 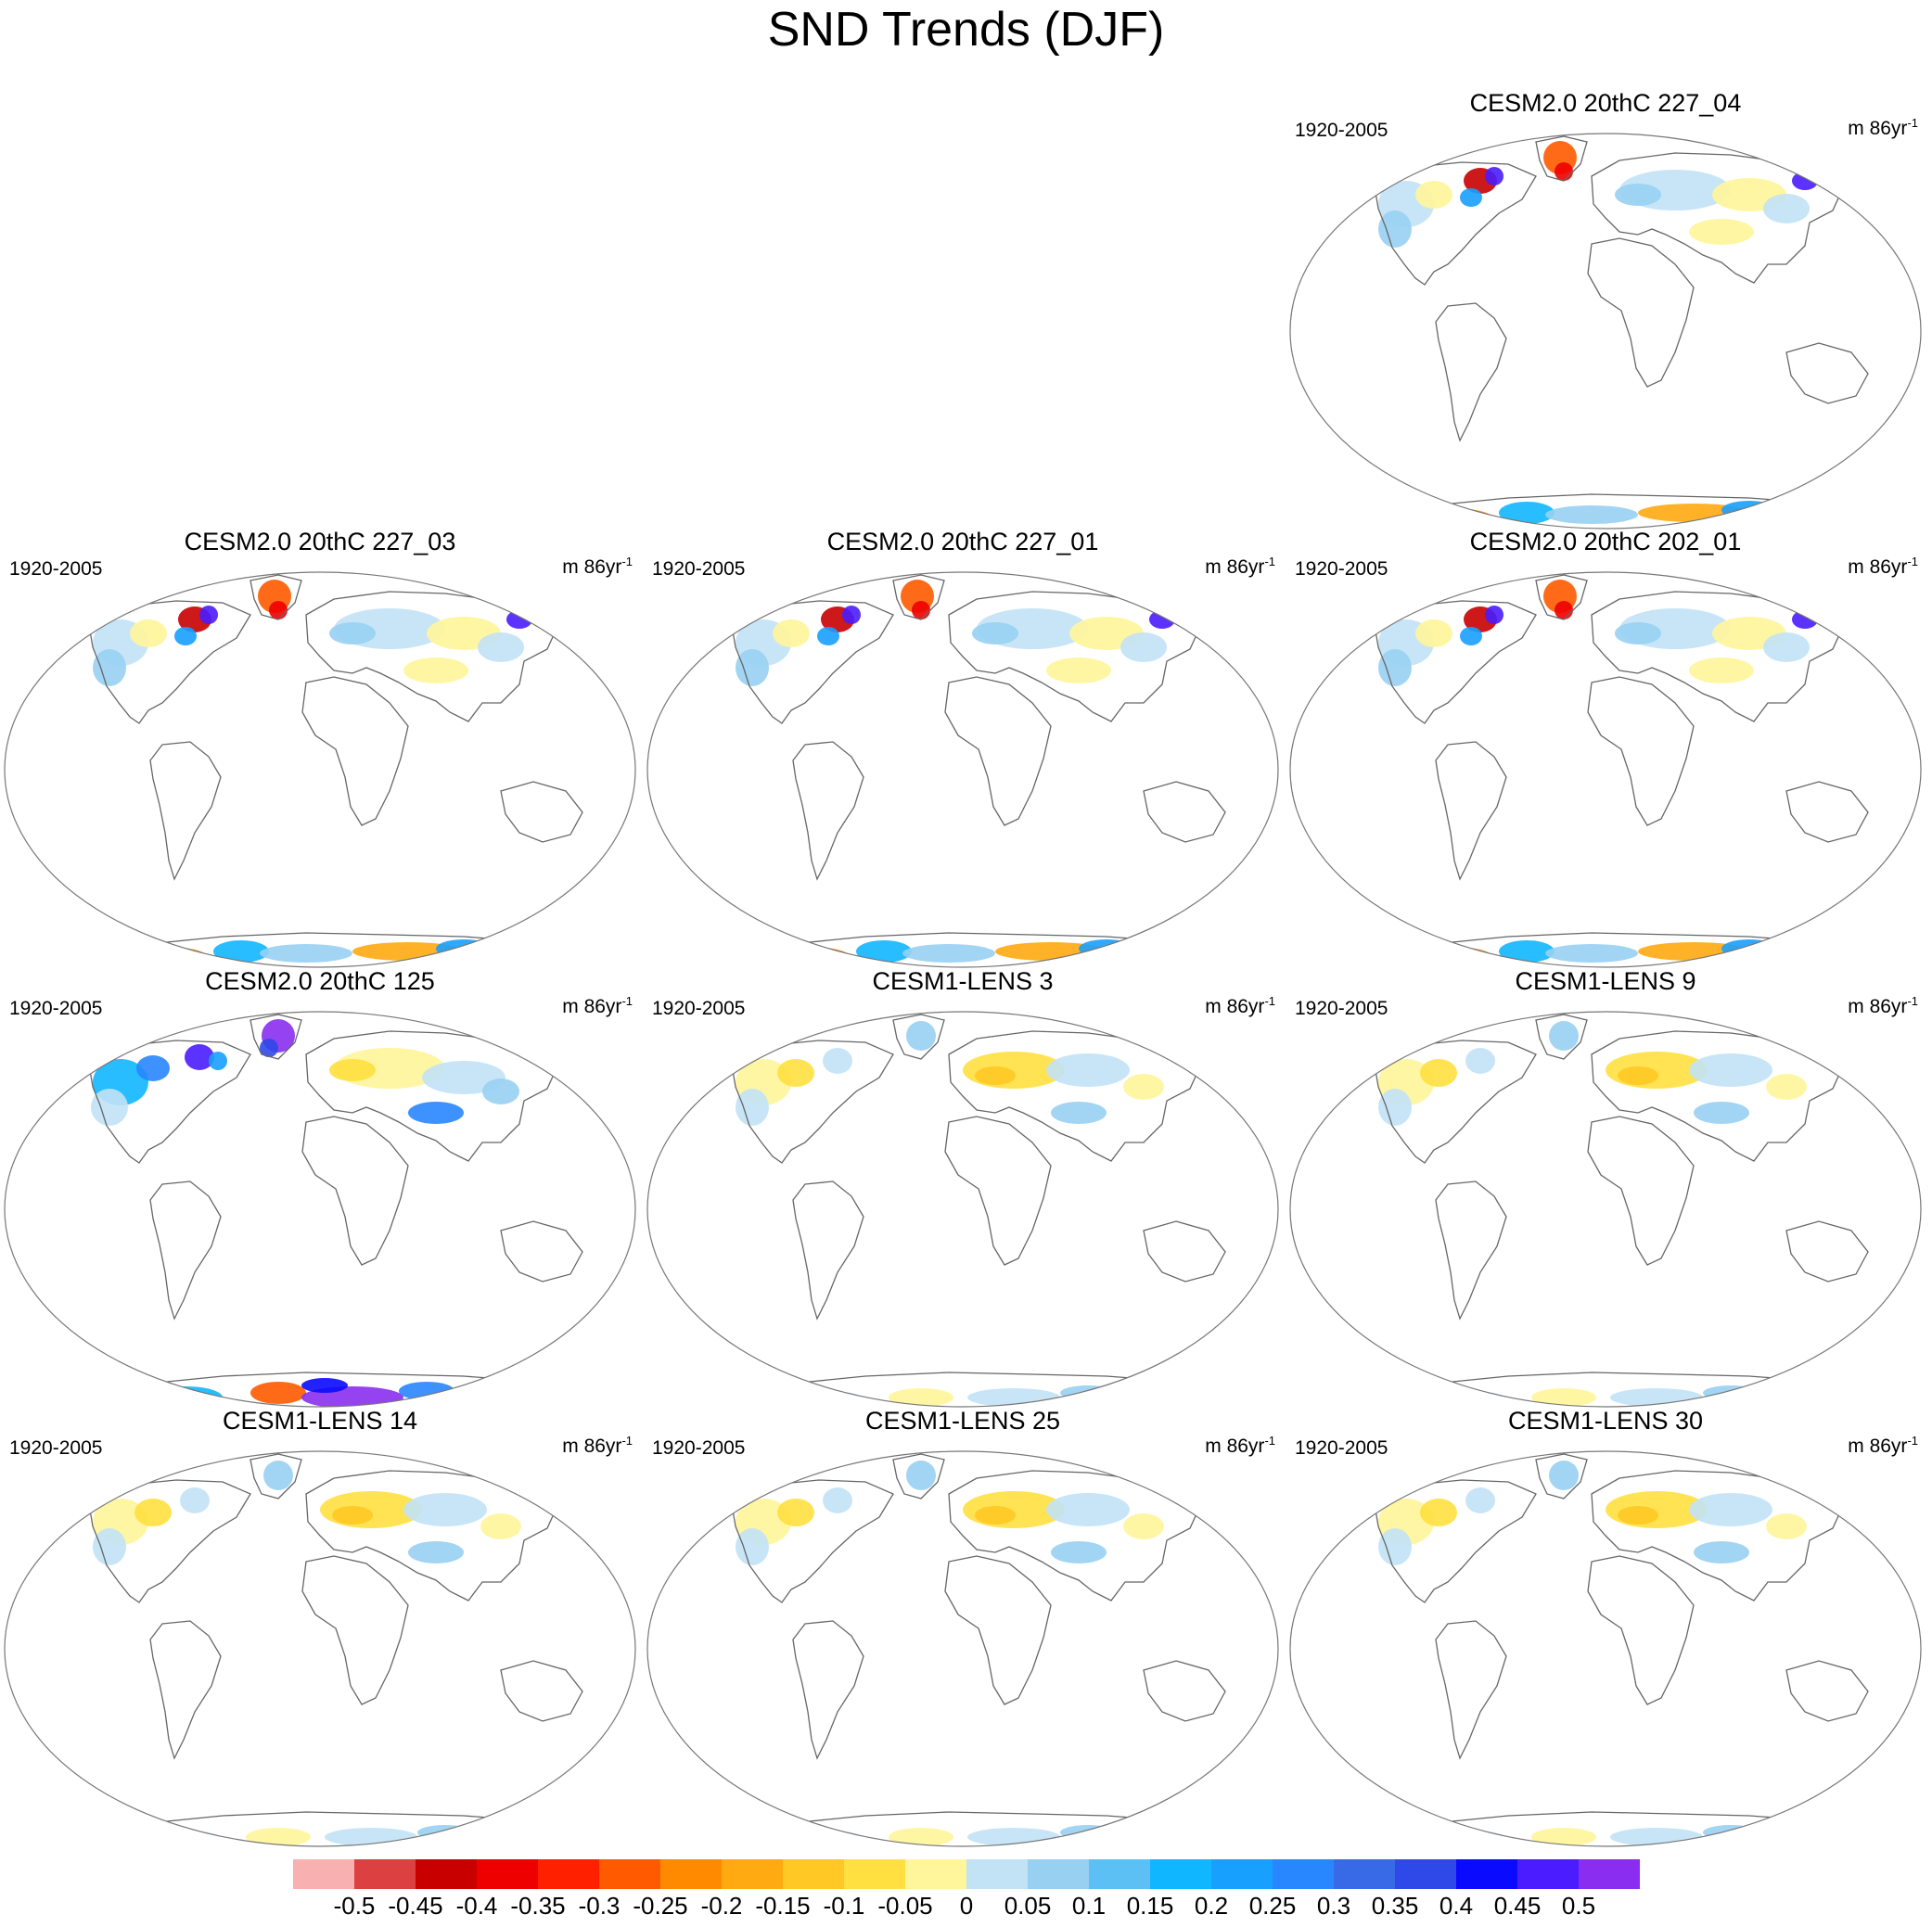 What do you see at coordinates (1333, 1906) in the screenshot?
I see `colorbar-tick-label: 0.3` at bounding box center [1333, 1906].